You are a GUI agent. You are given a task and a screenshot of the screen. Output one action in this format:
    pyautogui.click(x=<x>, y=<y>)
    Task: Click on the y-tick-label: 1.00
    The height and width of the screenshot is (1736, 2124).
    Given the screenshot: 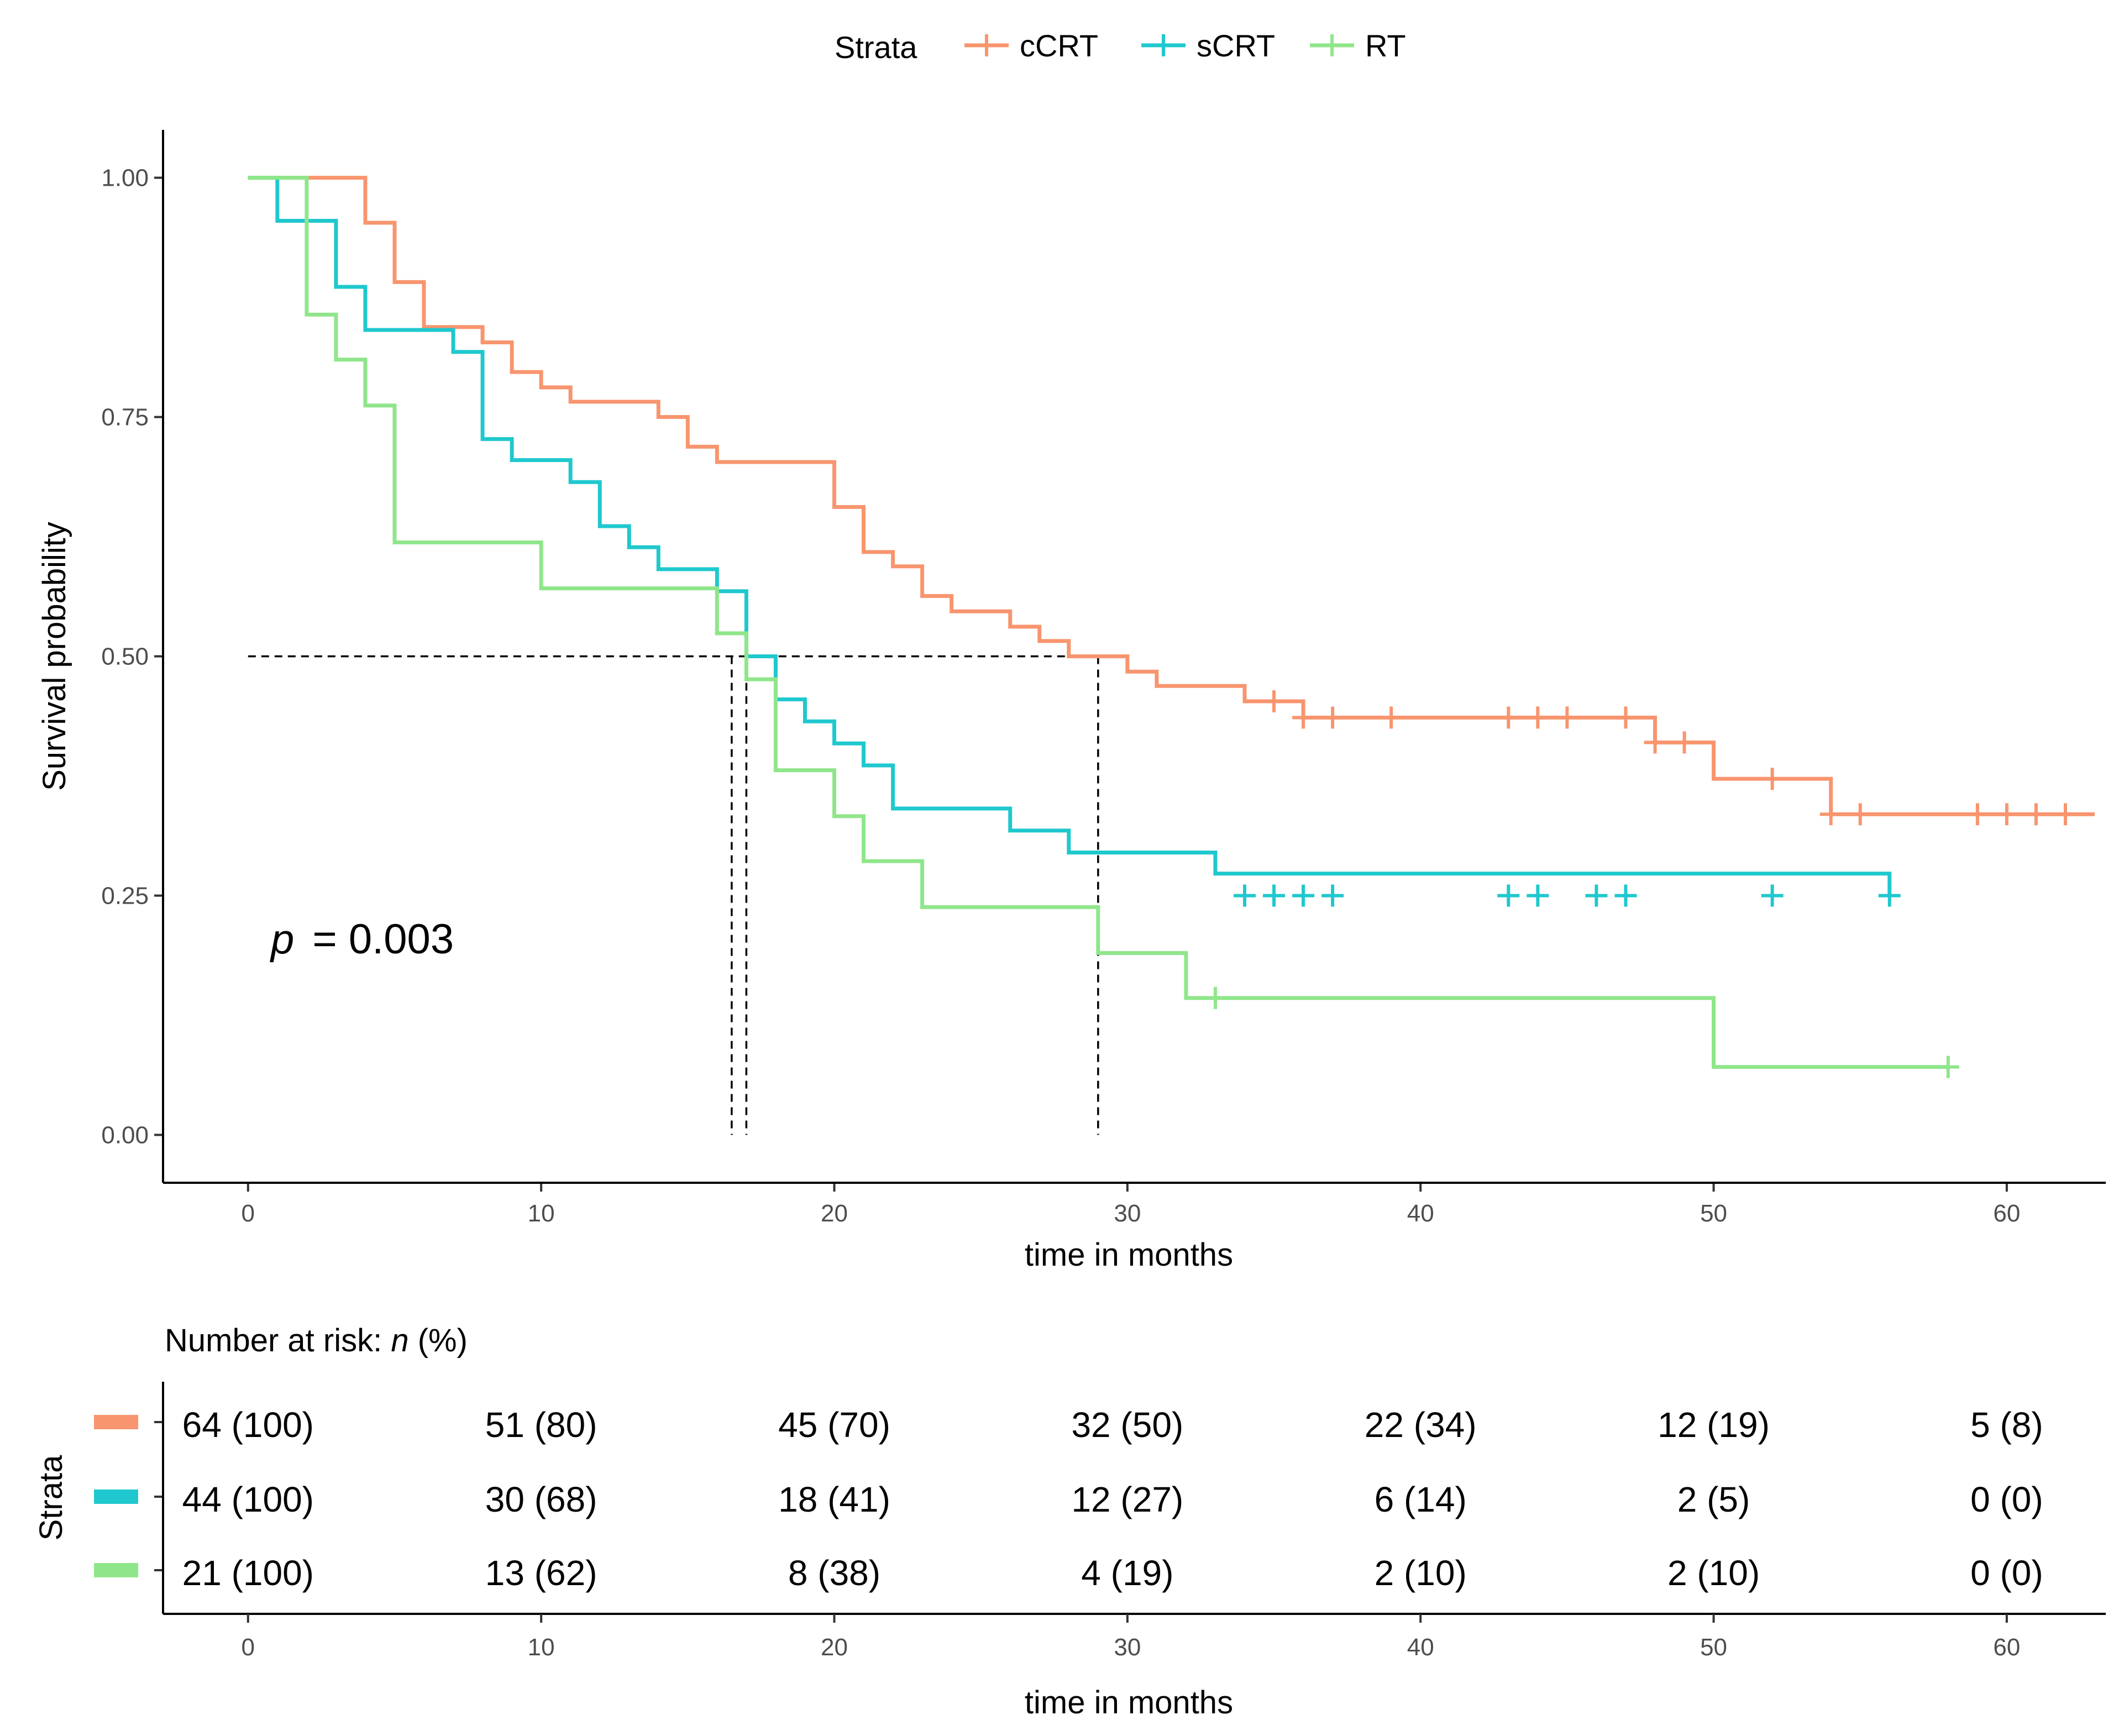 What is the action you would take?
    pyautogui.click(x=125, y=179)
    